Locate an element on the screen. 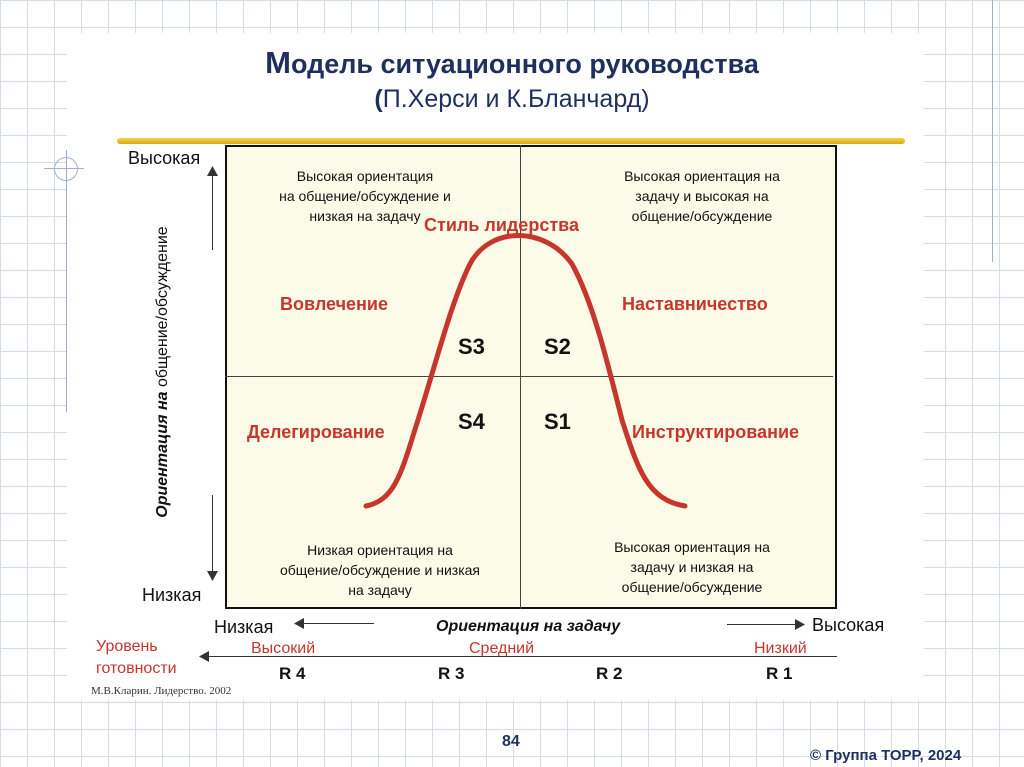 The width and height of the screenshot is (1024, 767). readiness-level-low: Низкий is located at coordinates (780, 648).